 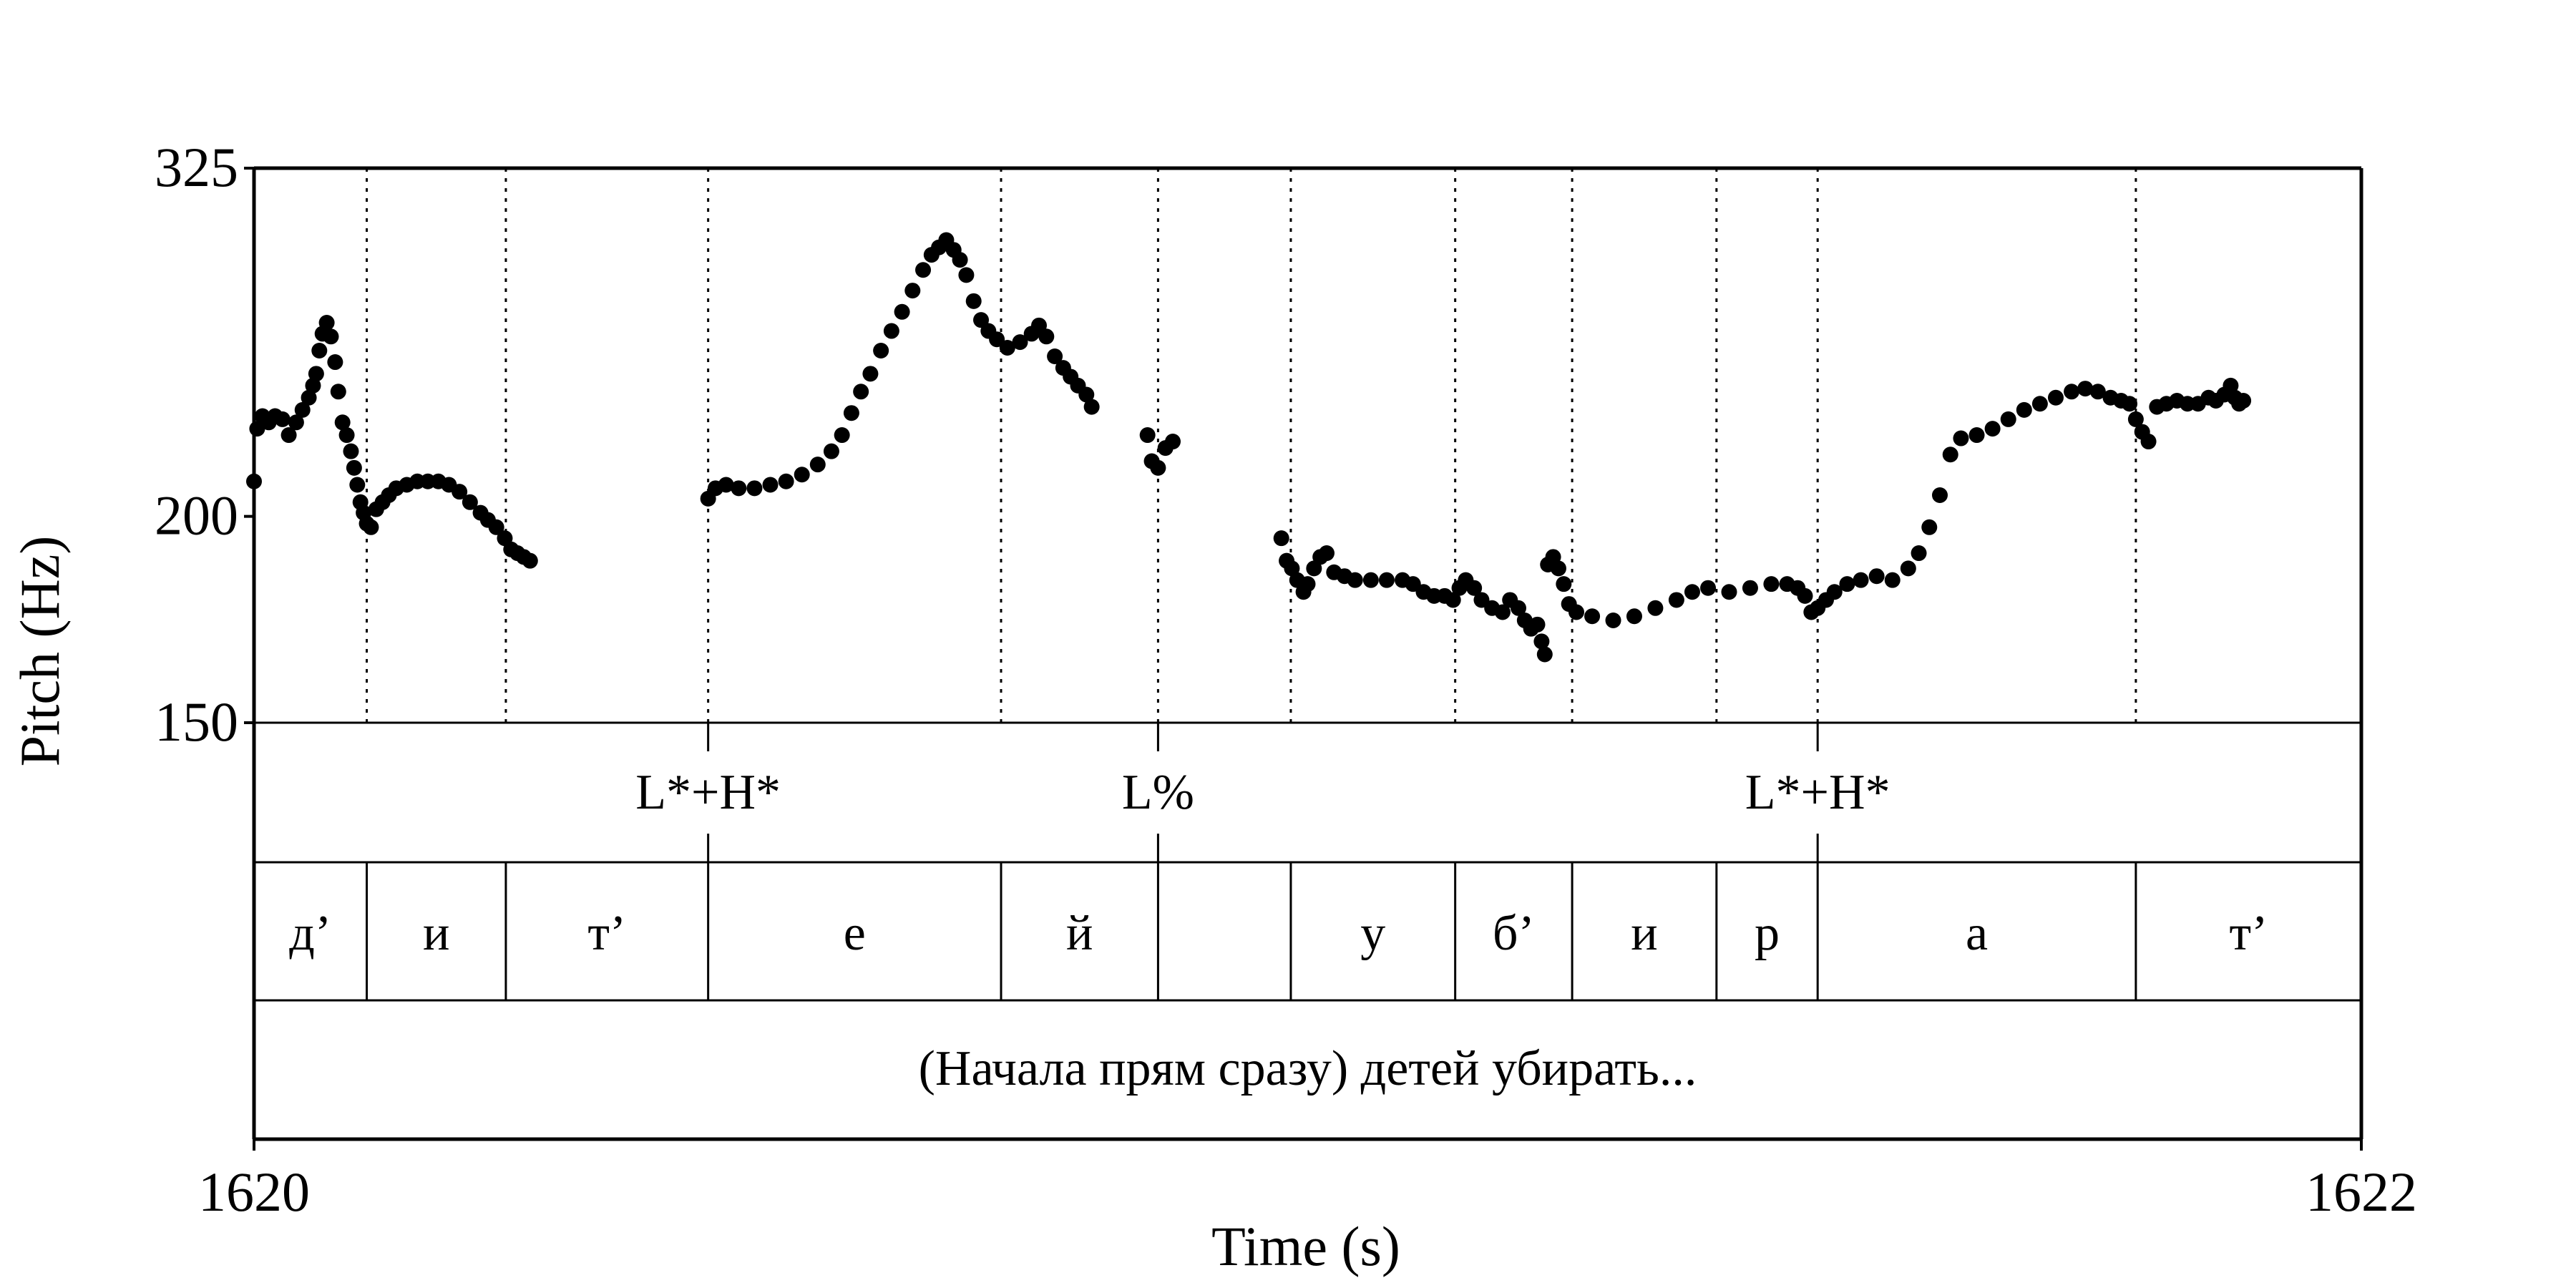 I want to click on segment-label: й, so click(x=1079, y=933).